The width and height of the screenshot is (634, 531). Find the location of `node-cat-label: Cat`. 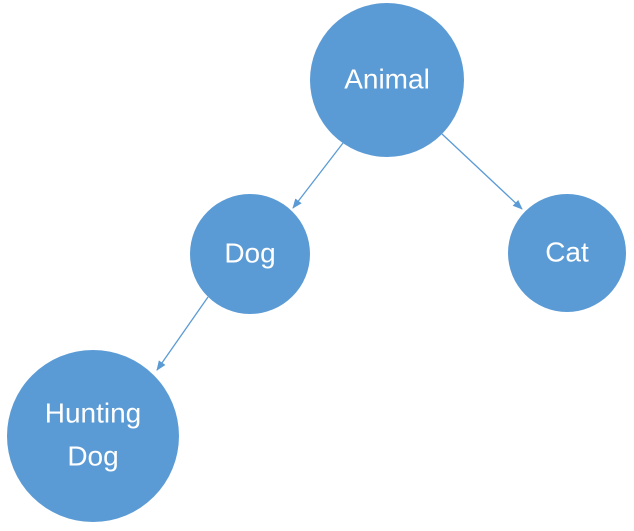

node-cat-label: Cat is located at coordinates (567, 251).